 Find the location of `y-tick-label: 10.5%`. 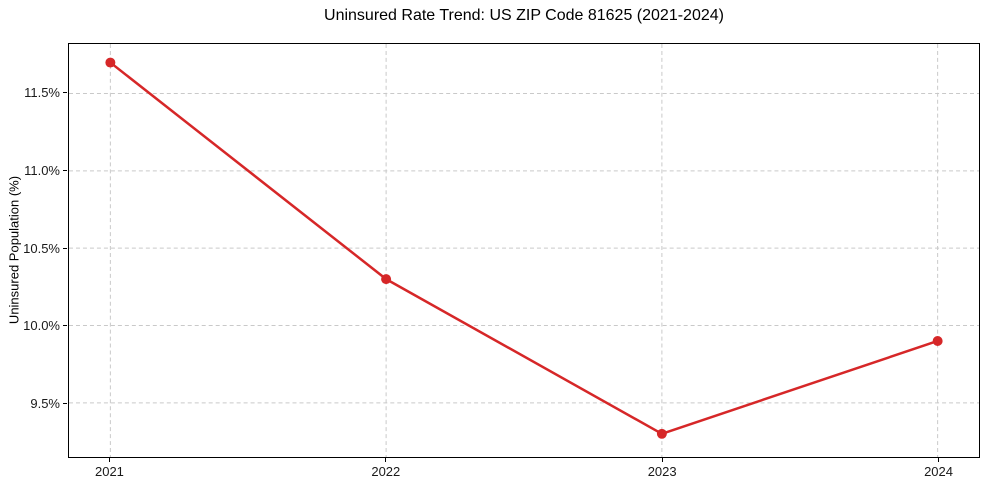

y-tick-label: 10.5% is located at coordinates (41, 248).